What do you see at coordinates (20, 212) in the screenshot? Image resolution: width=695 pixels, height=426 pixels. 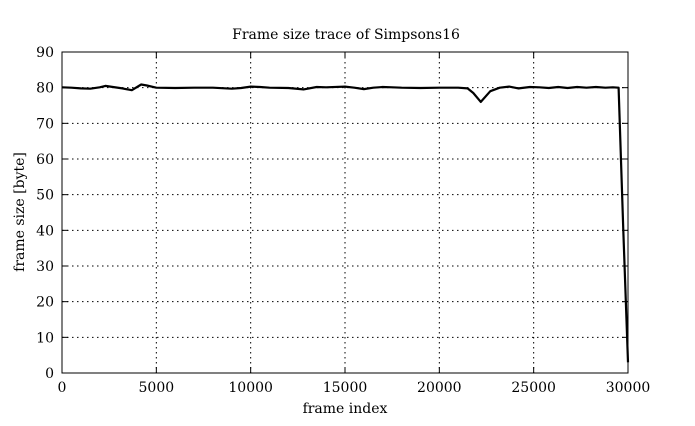 I see `y-axis-label: frame size [byte]` at bounding box center [20, 212].